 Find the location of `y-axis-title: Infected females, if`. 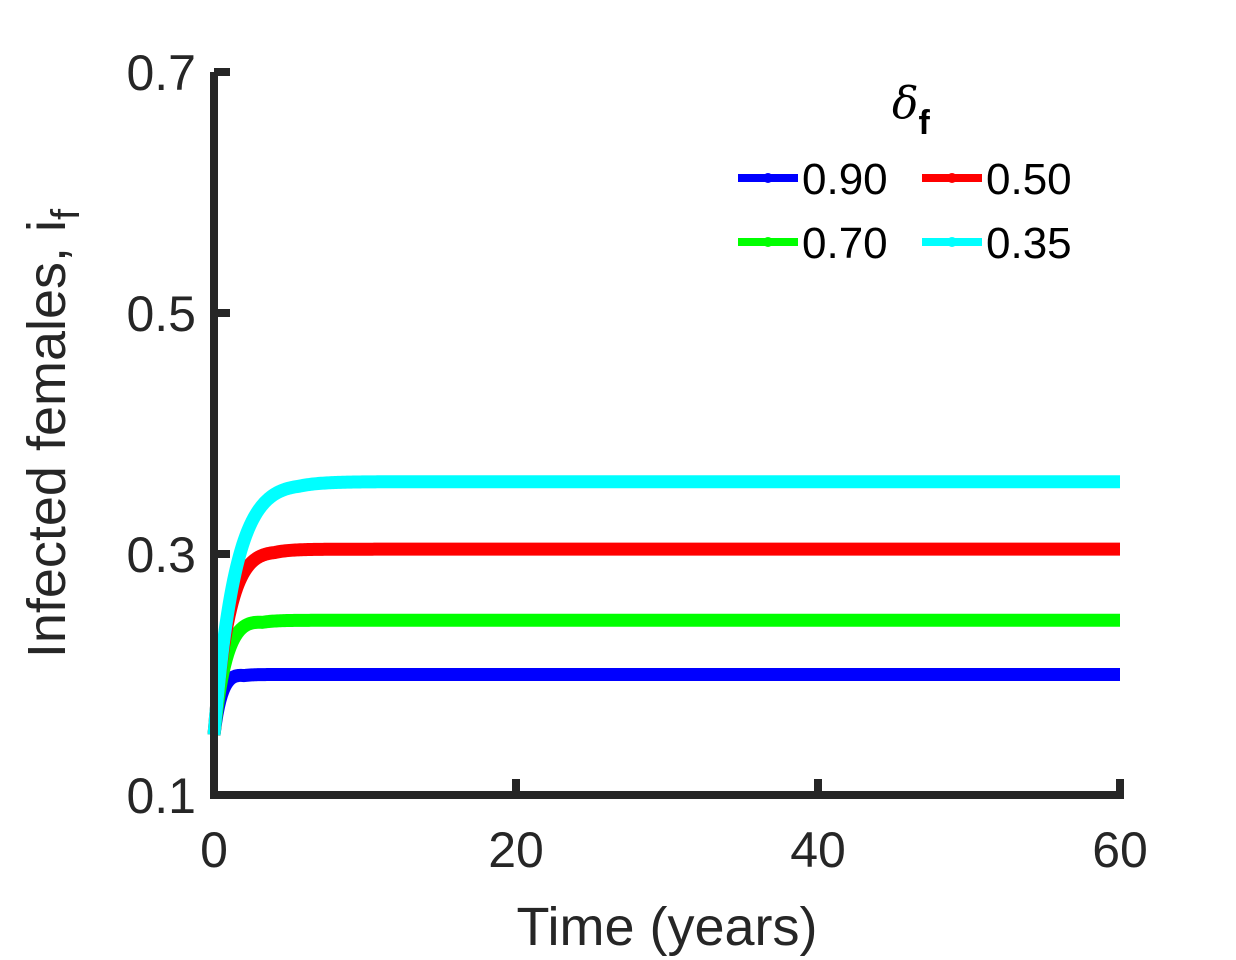

y-axis-title: Infected females, if is located at coordinates (52, 433).